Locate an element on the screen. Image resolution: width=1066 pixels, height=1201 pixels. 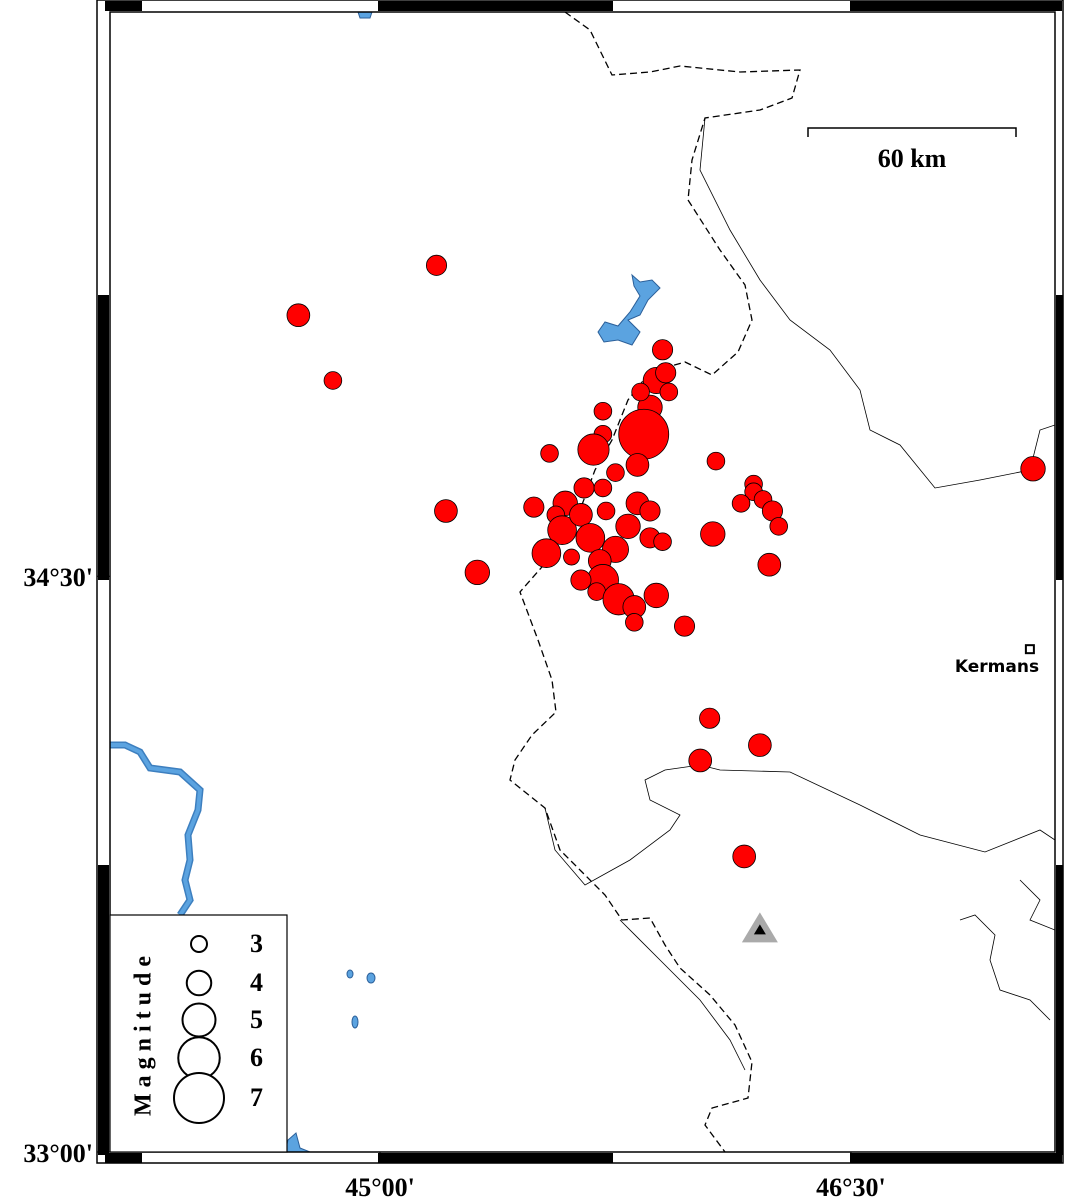
scale-bar-label: 60 km is located at coordinates (912, 158).